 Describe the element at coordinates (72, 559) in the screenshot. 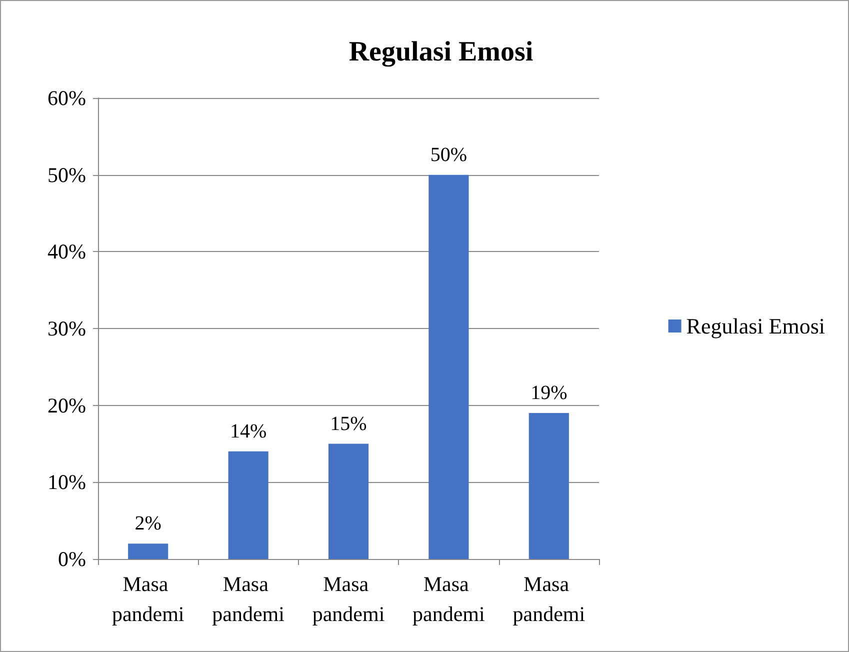

I see `y-tick-label: 0%` at that location.